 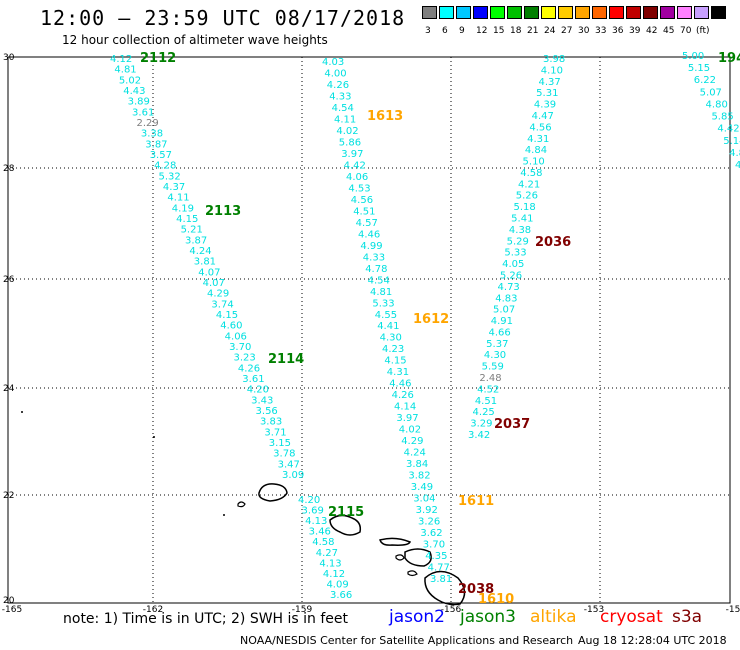 I want to click on wave-height-value: 3.87, so click(x=156, y=144).